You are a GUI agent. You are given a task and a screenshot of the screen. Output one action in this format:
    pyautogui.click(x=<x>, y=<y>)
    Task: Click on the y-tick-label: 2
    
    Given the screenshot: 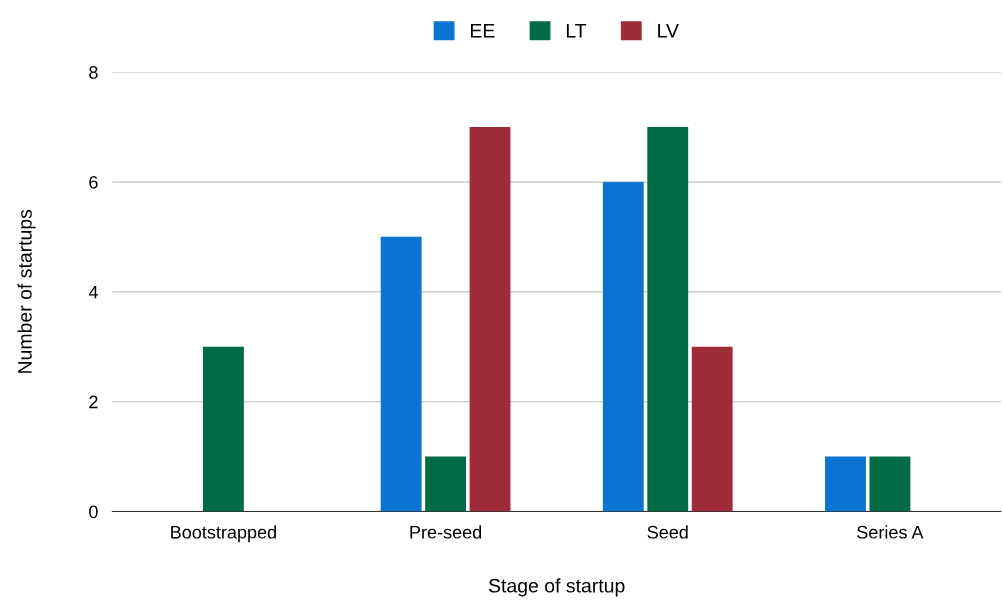 What is the action you would take?
    pyautogui.click(x=93, y=402)
    